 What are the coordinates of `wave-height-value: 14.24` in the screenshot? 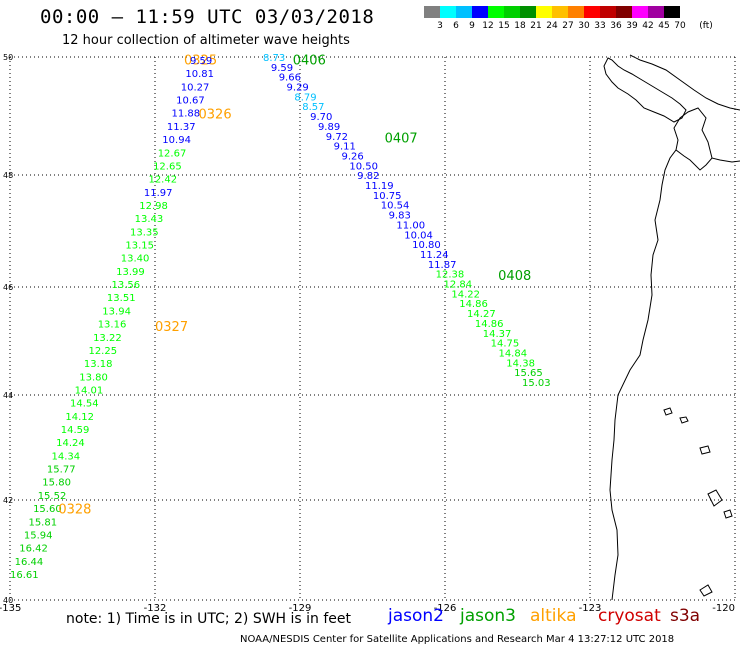 It's located at (70, 443).